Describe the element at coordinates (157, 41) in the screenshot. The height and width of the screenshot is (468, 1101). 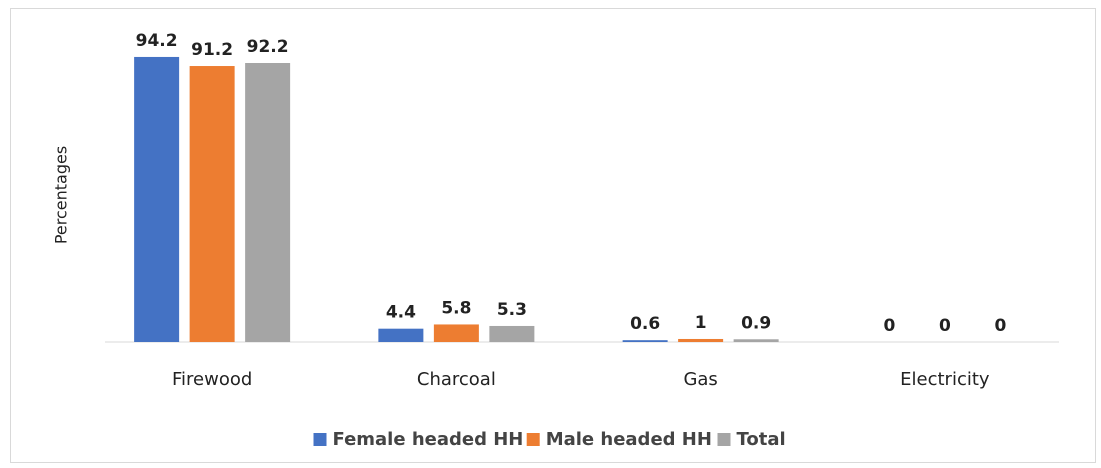
I see `data-label: 94.2` at that location.